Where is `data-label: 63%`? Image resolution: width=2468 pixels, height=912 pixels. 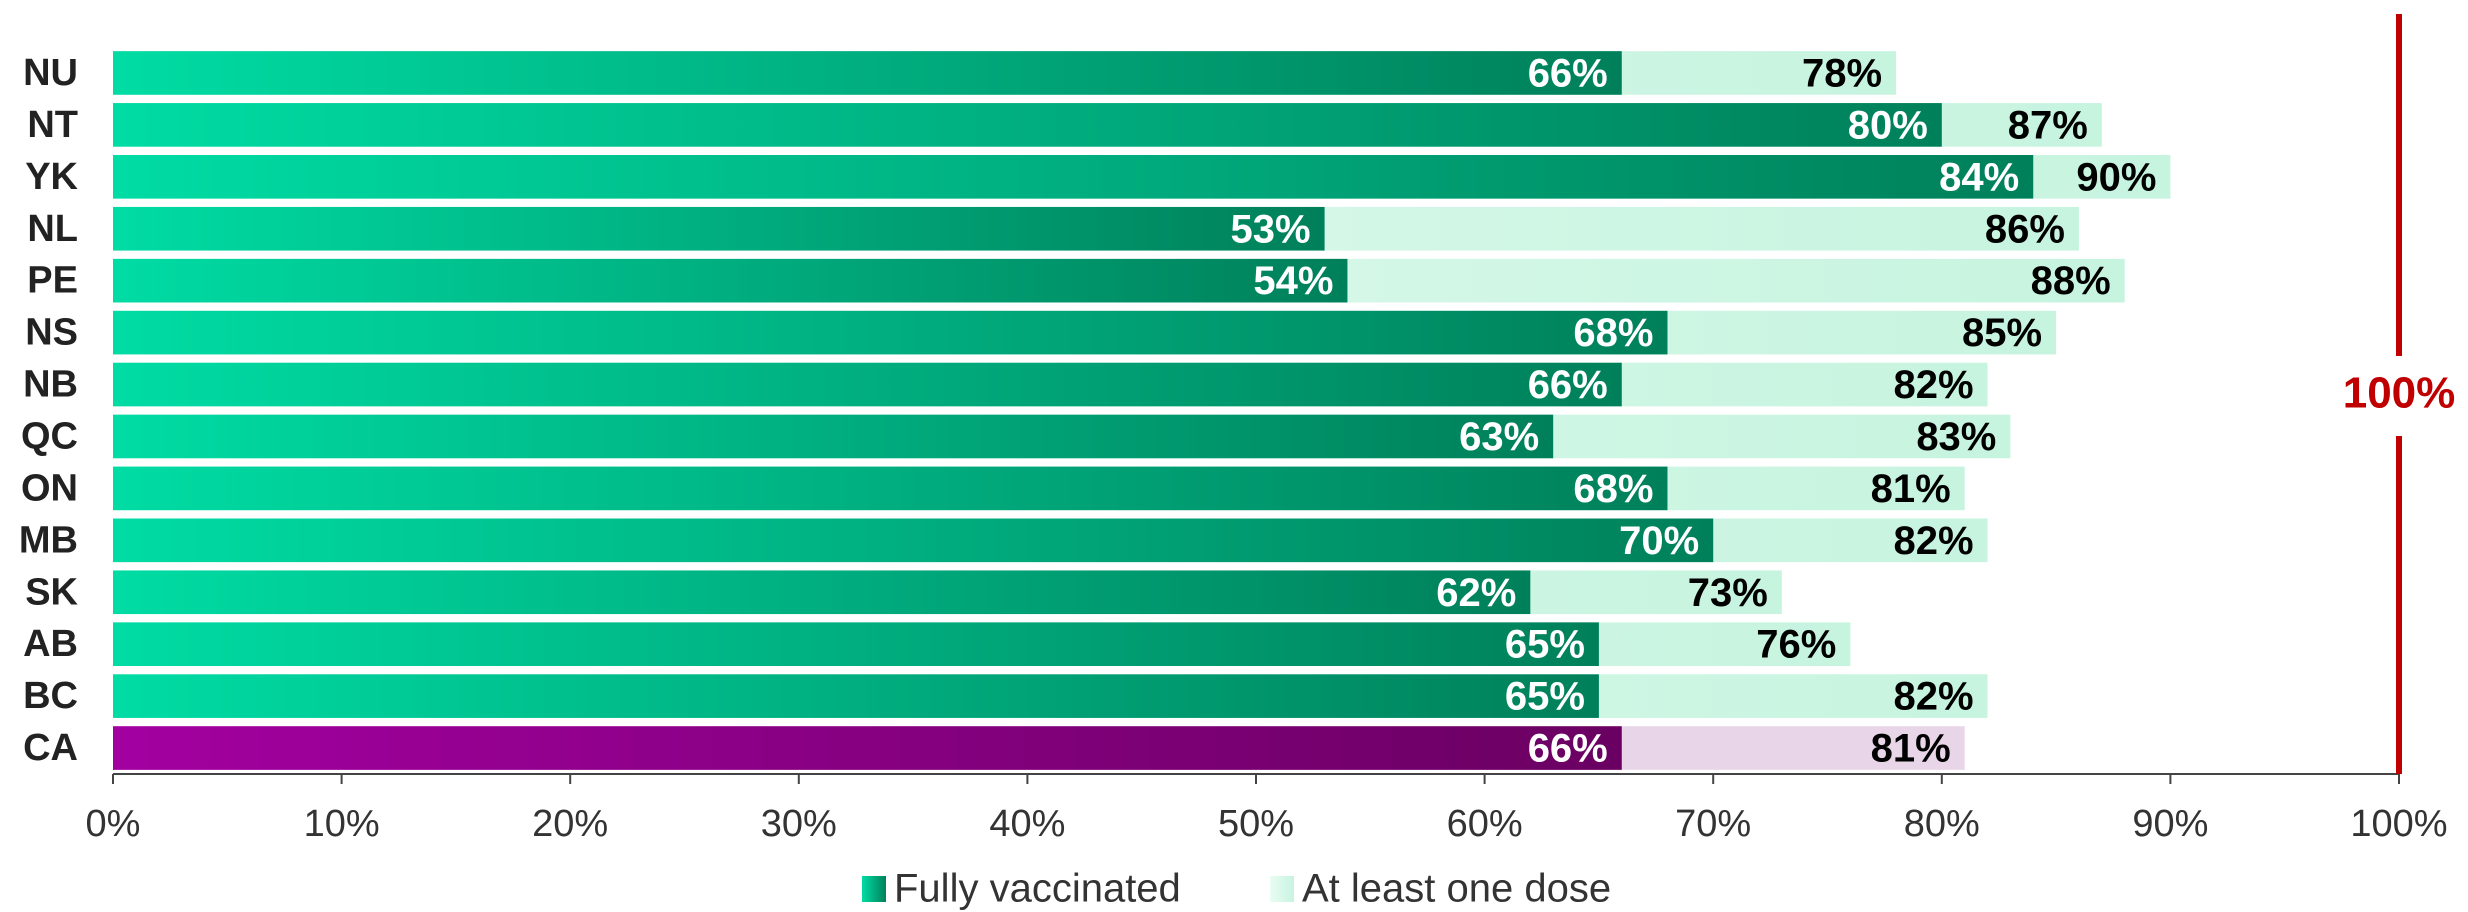 data-label: 63% is located at coordinates (1499, 437).